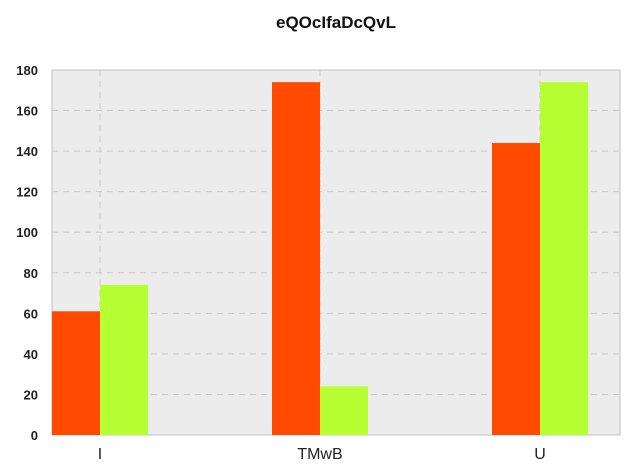 The image size is (632, 474). I want to click on x-axis-ticks: I TMwB U, so click(322, 454).